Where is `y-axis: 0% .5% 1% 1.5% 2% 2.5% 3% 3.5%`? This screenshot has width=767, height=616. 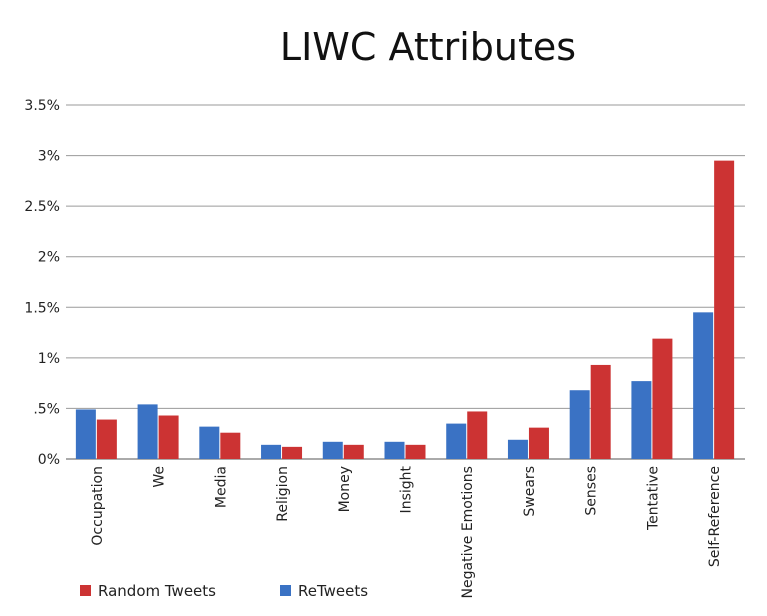 y-axis: 0% .5% 1% 1.5% 2% 2.5% 3% 3.5% is located at coordinates (42, 283).